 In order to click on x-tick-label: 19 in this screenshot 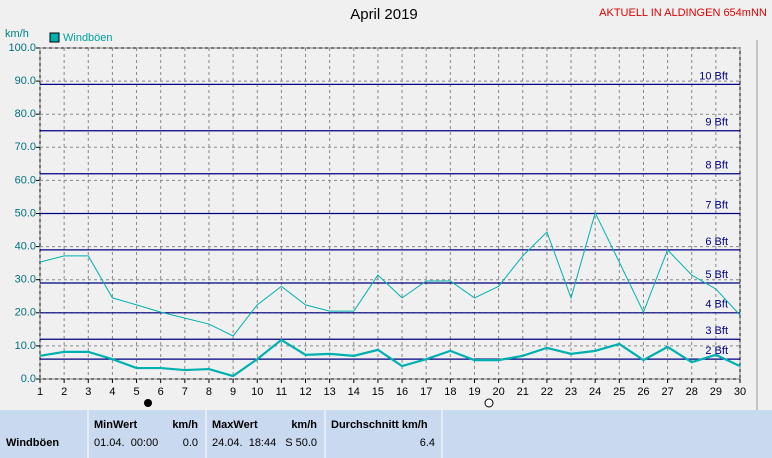, I will do `click(474, 392)`.